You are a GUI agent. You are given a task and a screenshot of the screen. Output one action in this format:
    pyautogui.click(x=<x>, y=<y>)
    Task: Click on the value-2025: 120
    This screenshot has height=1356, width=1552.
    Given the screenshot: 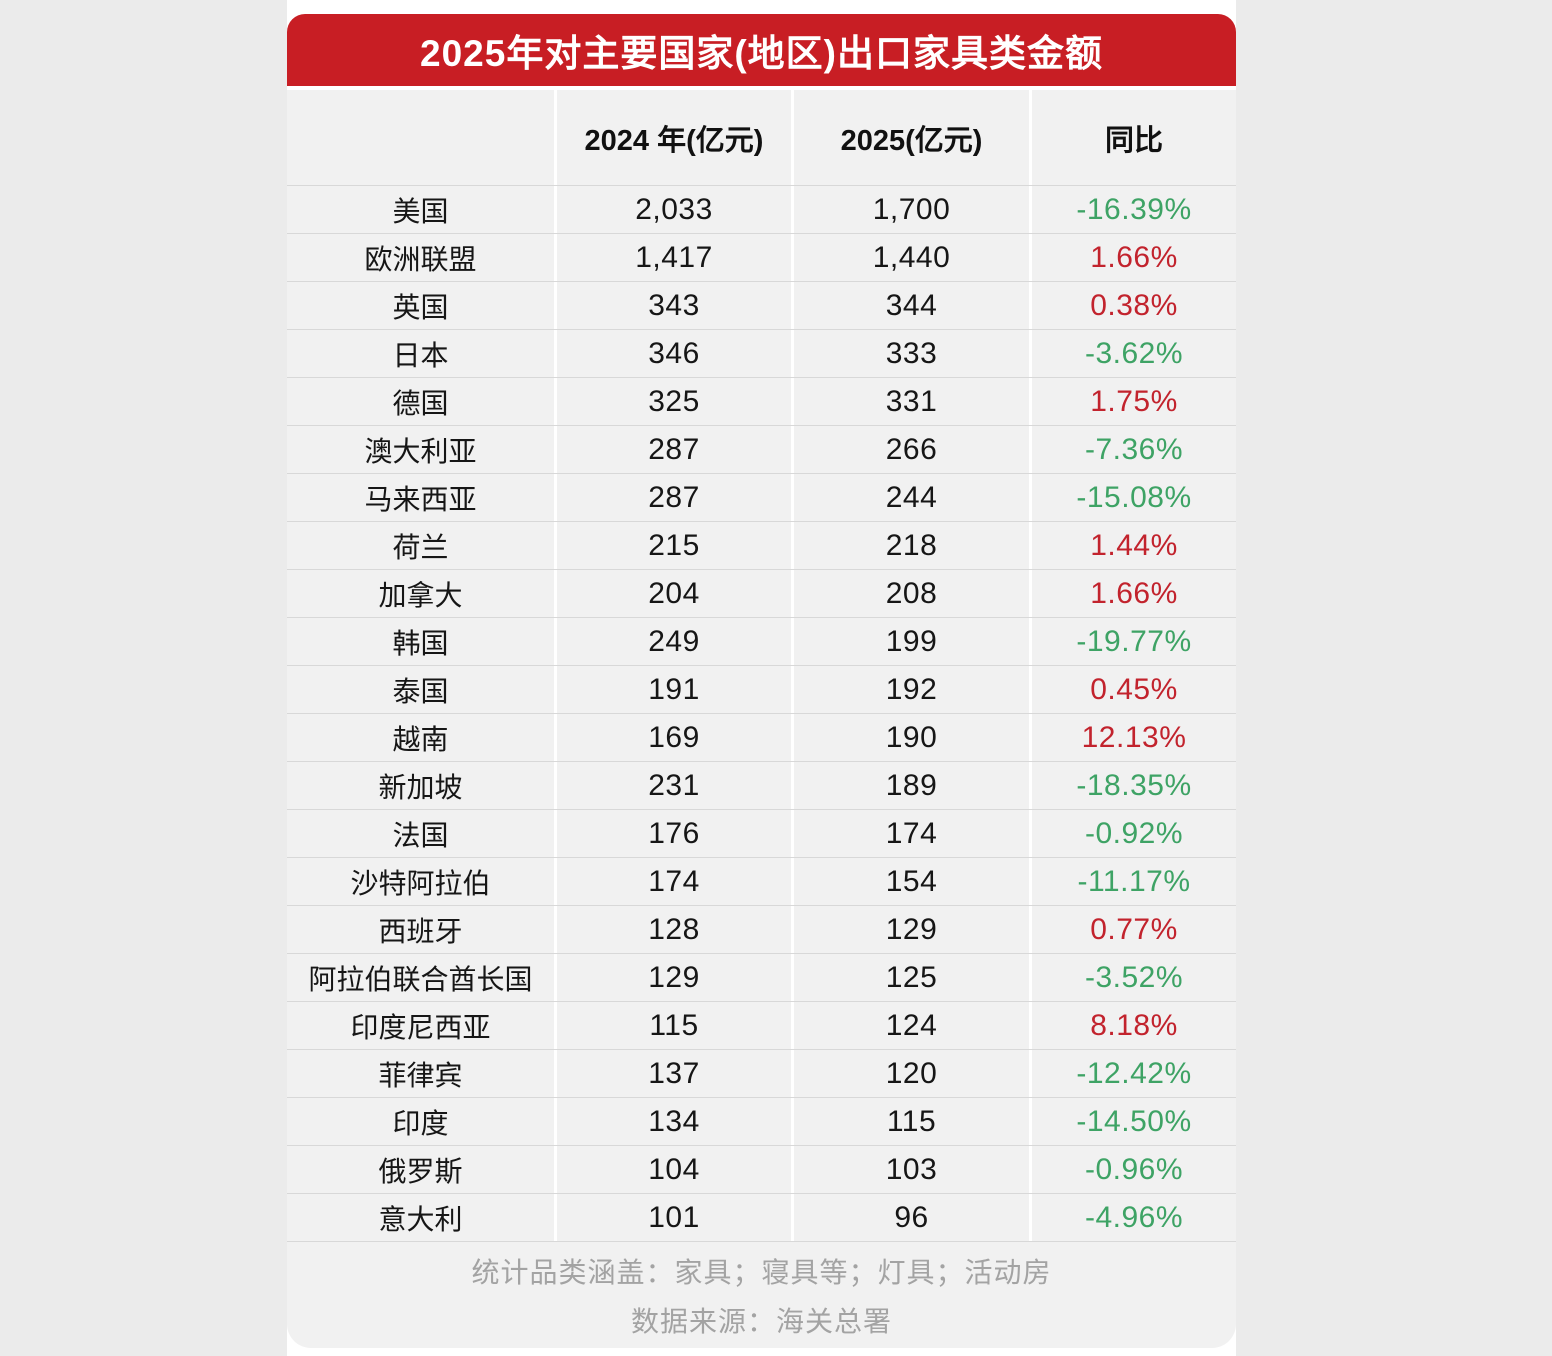 What is the action you would take?
    pyautogui.click(x=910, y=1073)
    